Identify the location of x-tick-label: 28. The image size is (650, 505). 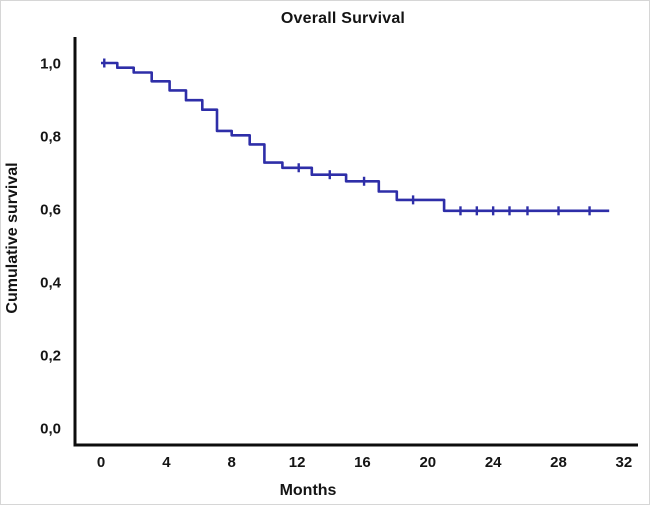
(558, 462).